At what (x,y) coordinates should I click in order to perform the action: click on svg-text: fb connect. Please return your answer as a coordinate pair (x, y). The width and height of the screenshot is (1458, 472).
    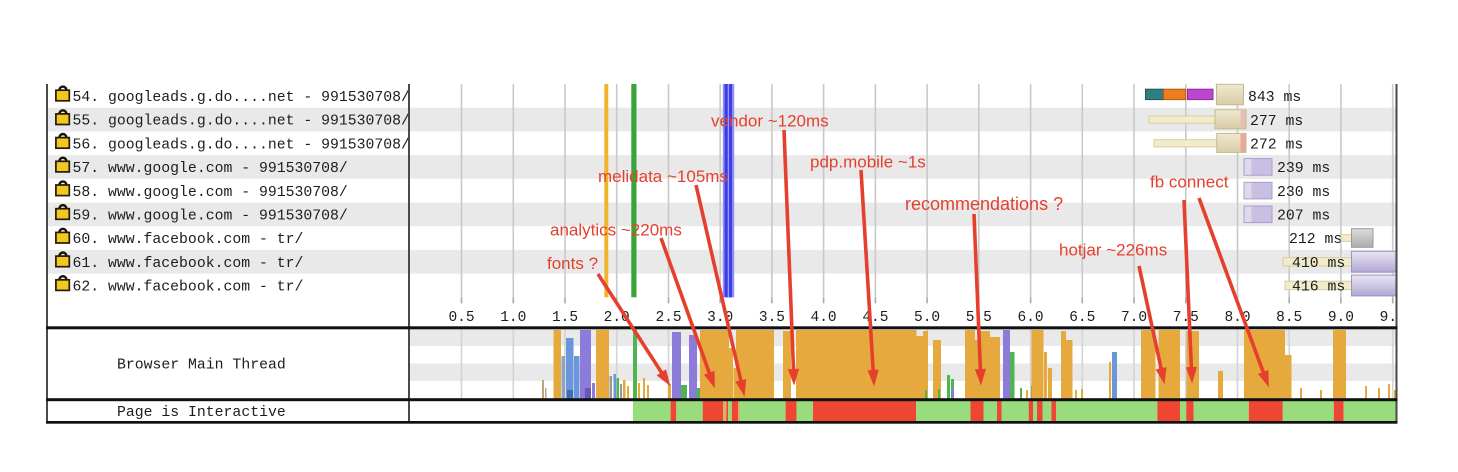
    Looking at the image, I should click on (1189, 182).